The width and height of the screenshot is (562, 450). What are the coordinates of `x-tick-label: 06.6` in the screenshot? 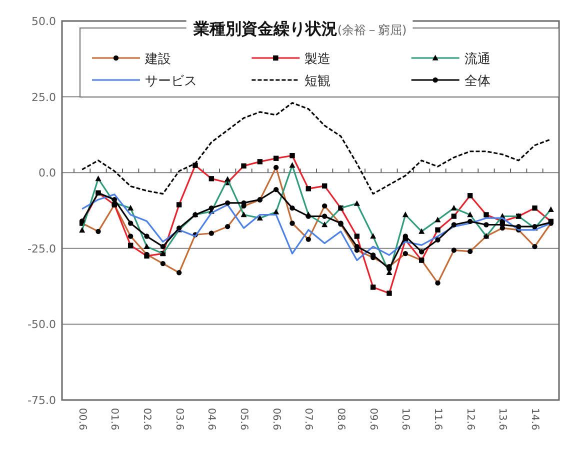 It's located at (276, 419).